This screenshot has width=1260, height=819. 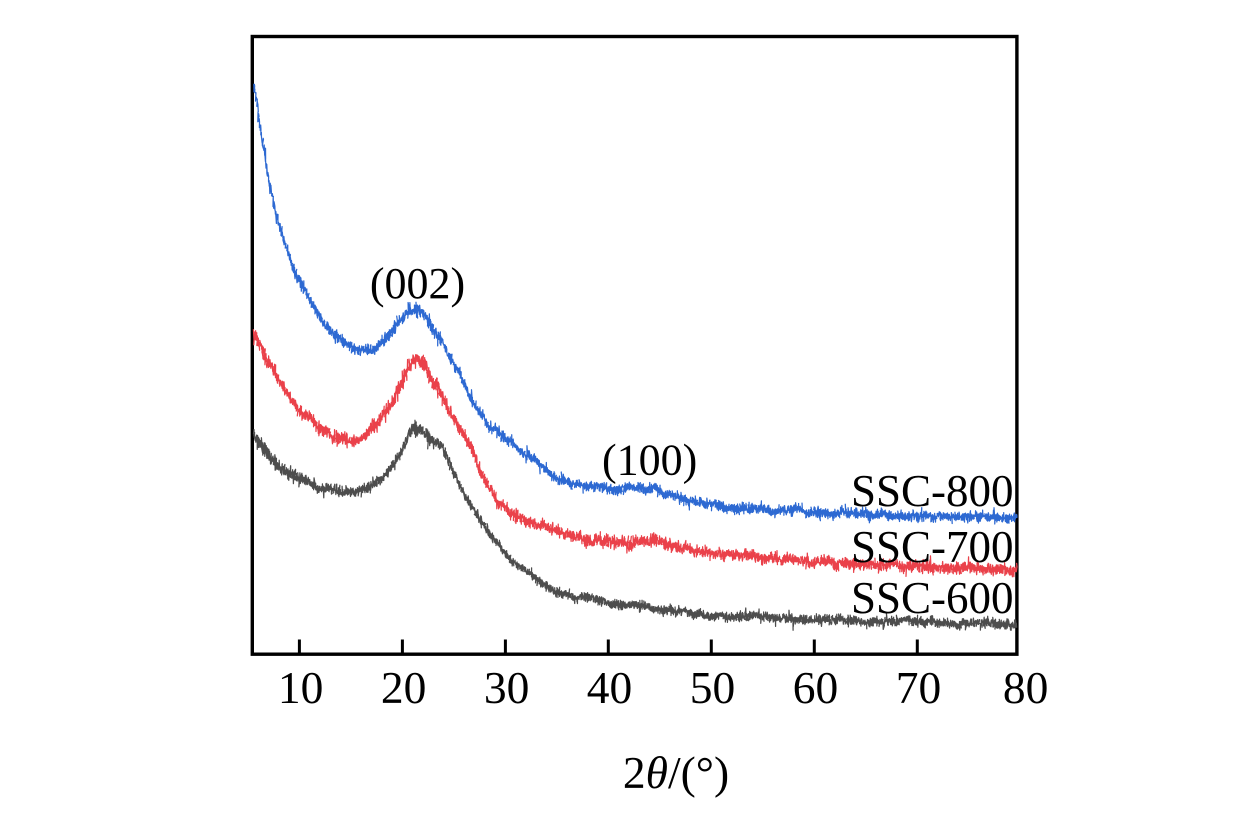 What do you see at coordinates (932, 547) in the screenshot?
I see `svg-text: SSC-700` at bounding box center [932, 547].